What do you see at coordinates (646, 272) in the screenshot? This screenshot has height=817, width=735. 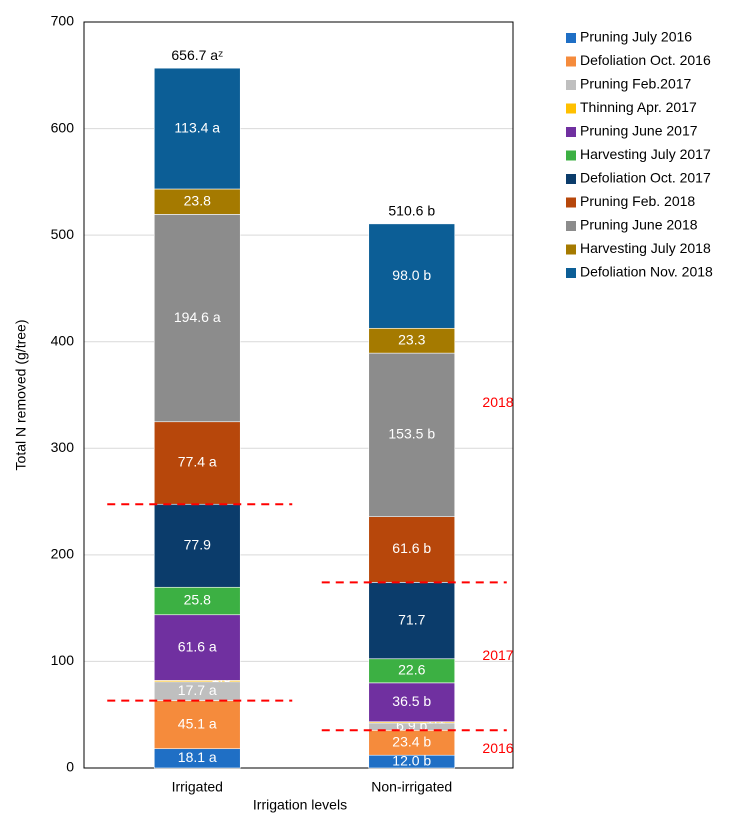 I see `legend-label: Defoliation Nov. 2018` at bounding box center [646, 272].